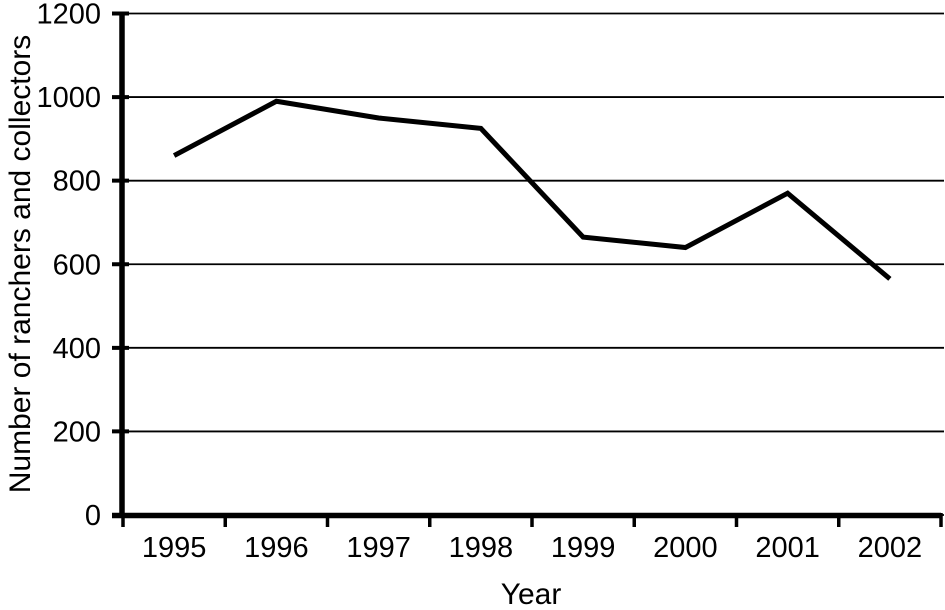  Describe the element at coordinates (276, 548) in the screenshot. I see `x-tick-label: 1996` at that location.